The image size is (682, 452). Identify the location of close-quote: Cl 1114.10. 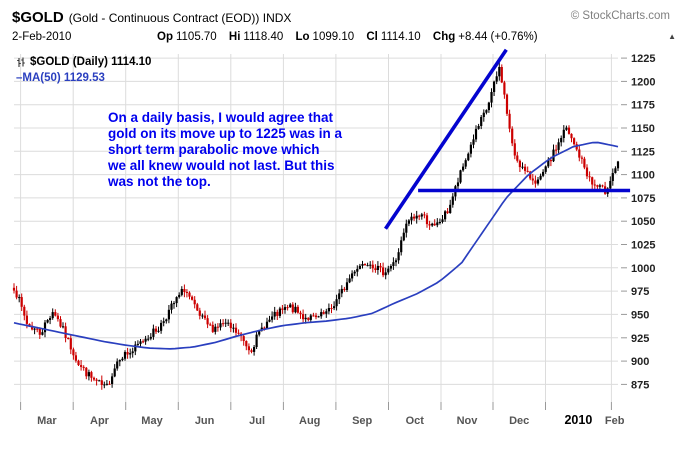
(393, 37).